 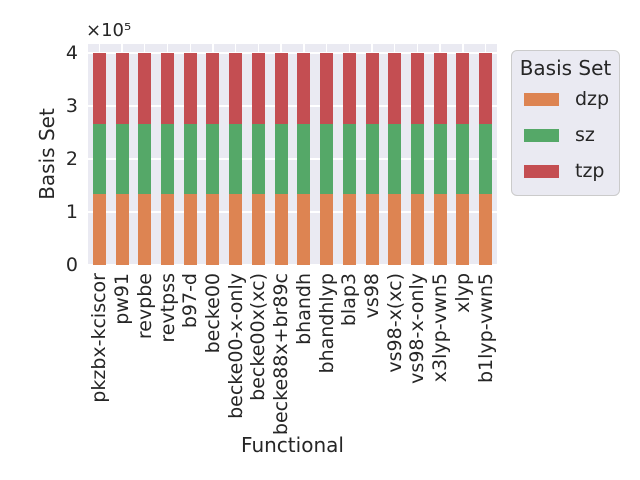 I want to click on x-tick-label: blap3, so click(x=349, y=300).